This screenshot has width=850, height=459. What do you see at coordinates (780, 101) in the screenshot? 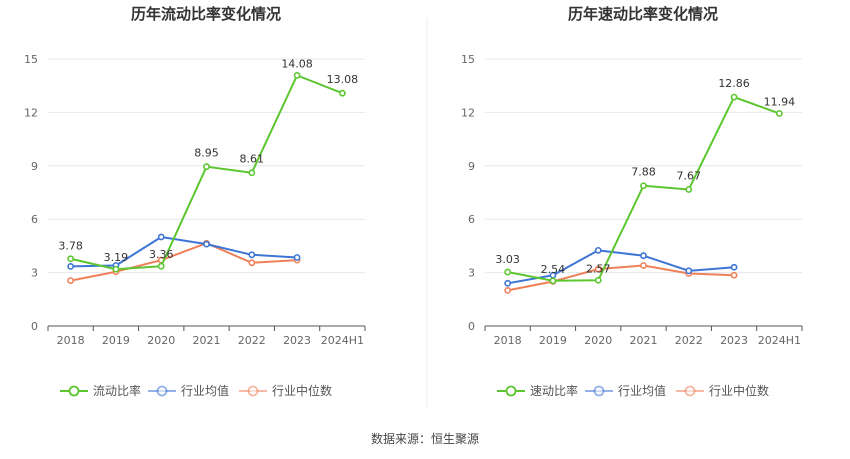
I see `data-label: 11.94` at bounding box center [780, 101].